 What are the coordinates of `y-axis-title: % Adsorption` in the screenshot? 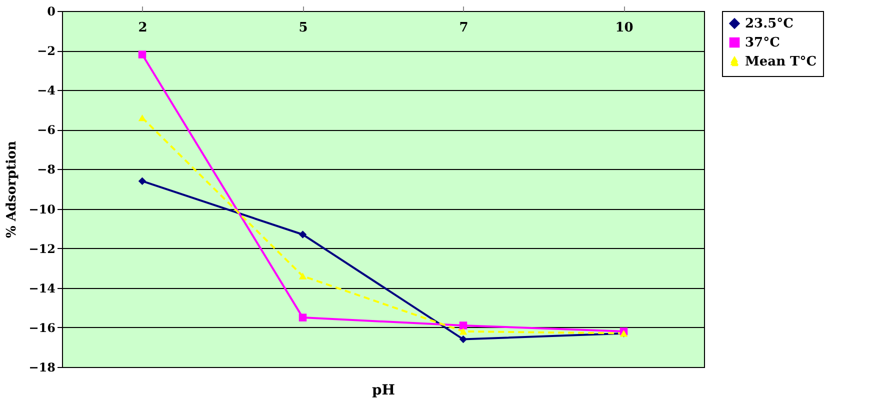 It's located at (12, 189).